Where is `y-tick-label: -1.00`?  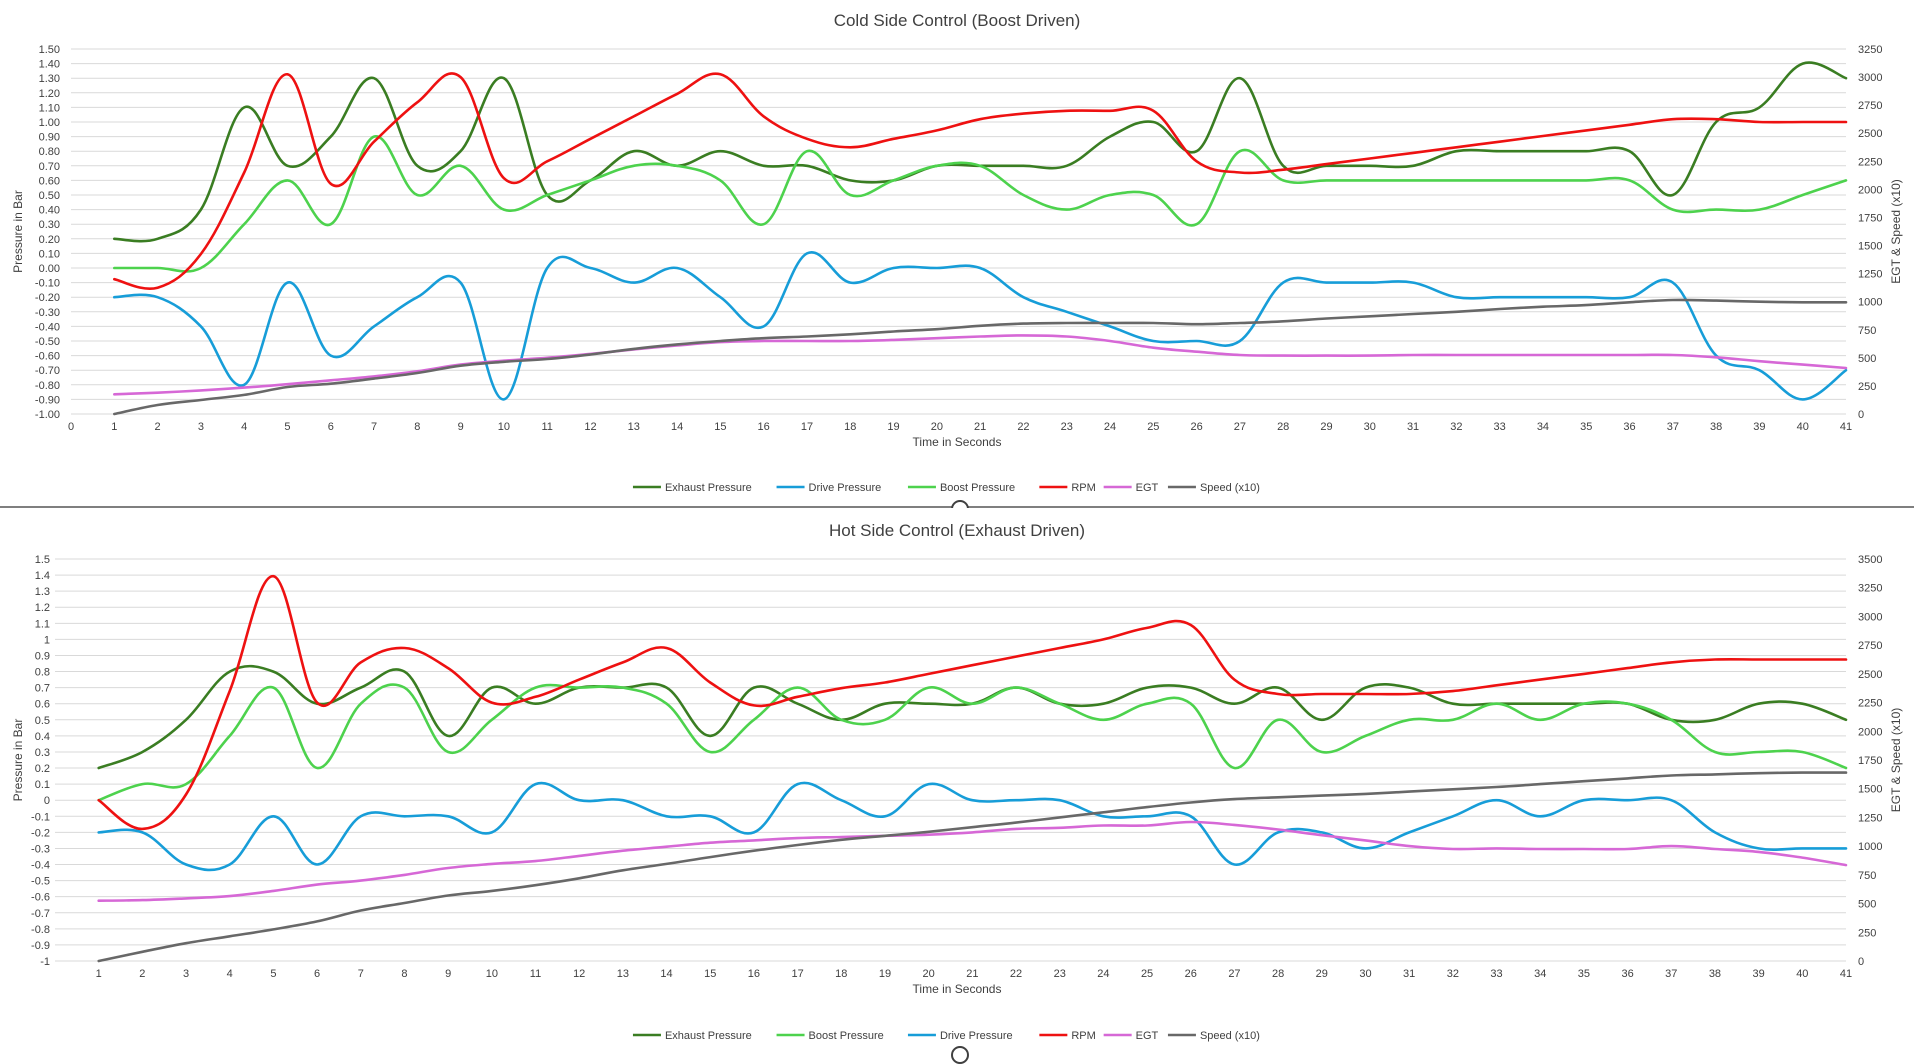
y-tick-label: -1.00 is located at coordinates (47, 415).